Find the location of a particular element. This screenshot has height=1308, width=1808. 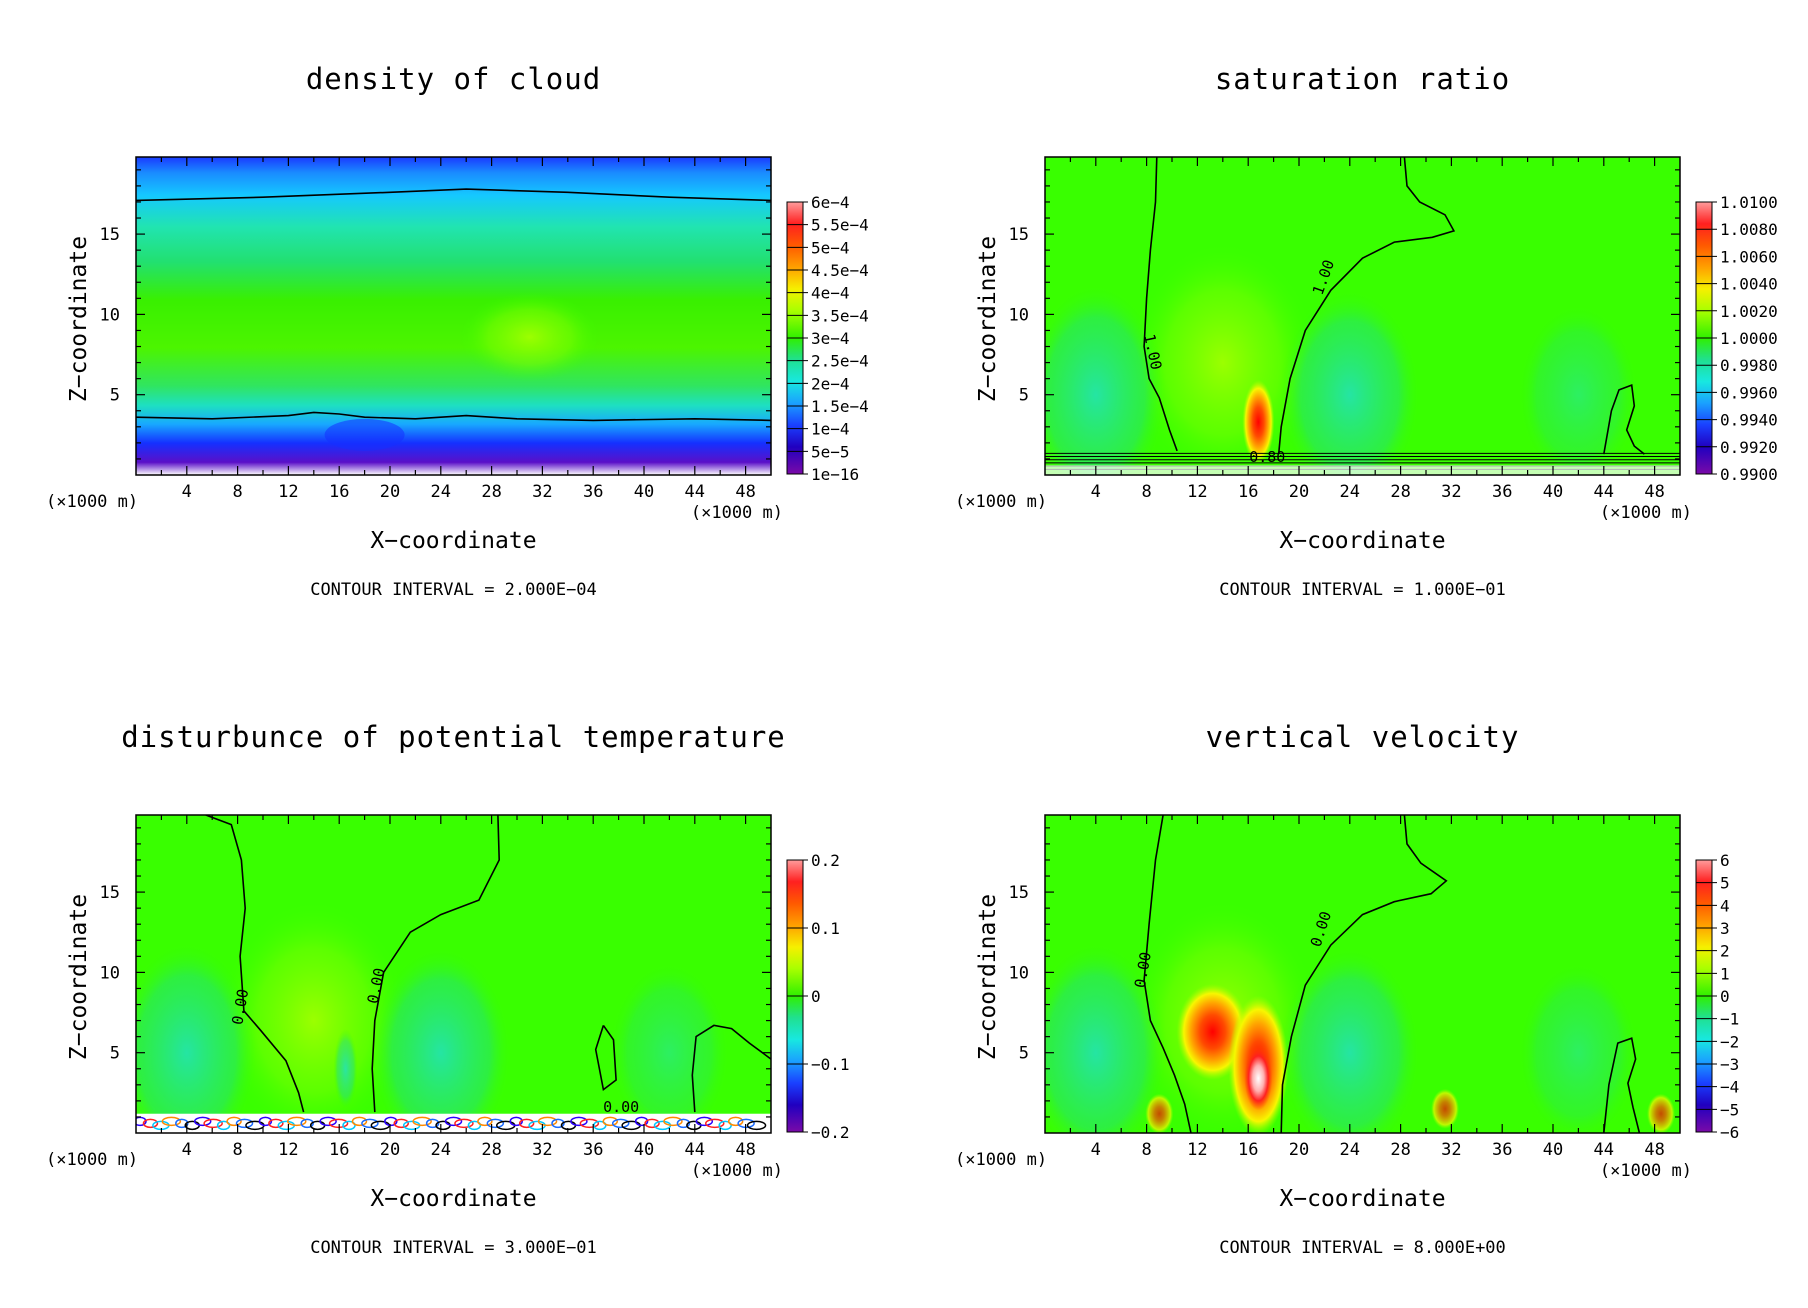

colorbar-label: 0.2 is located at coordinates (825, 860).